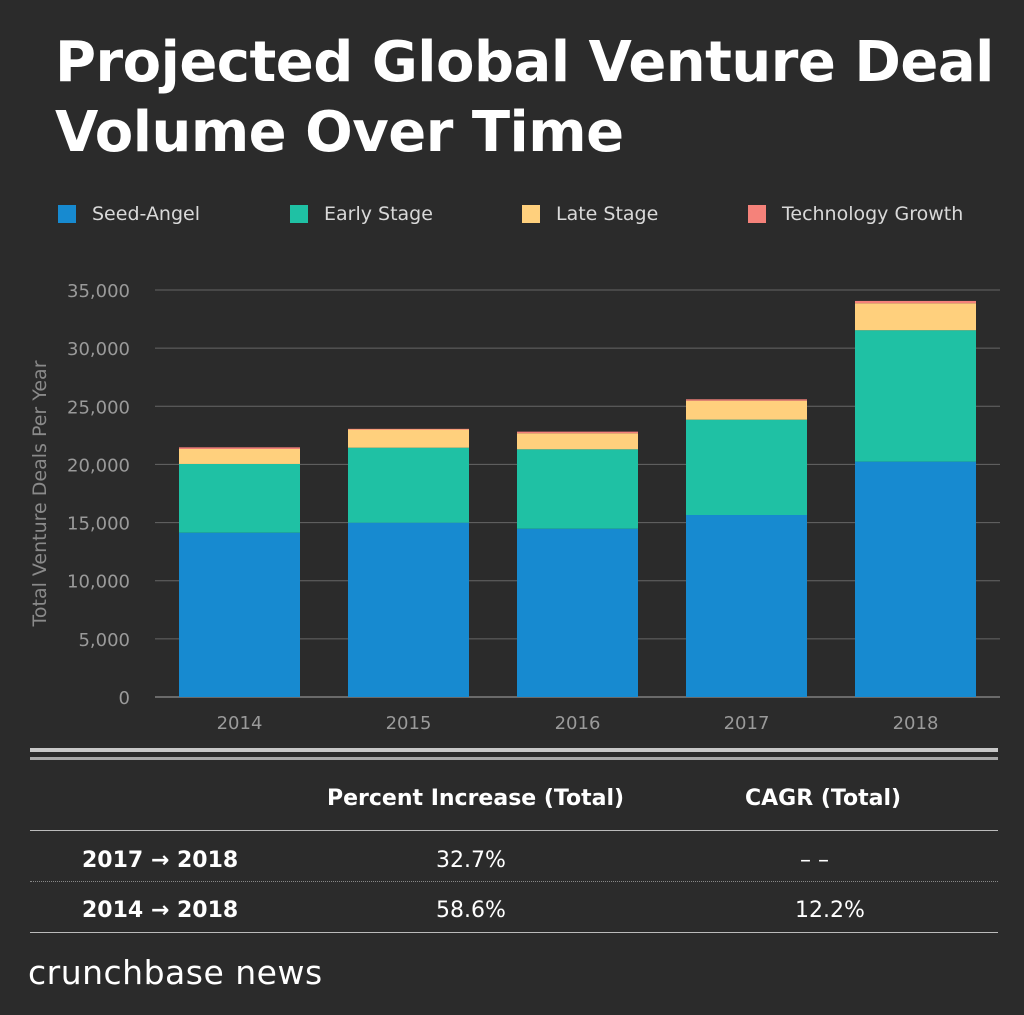  What do you see at coordinates (175, 972) in the screenshot?
I see `crunchbase-news-logo: crunchbase news` at bounding box center [175, 972].